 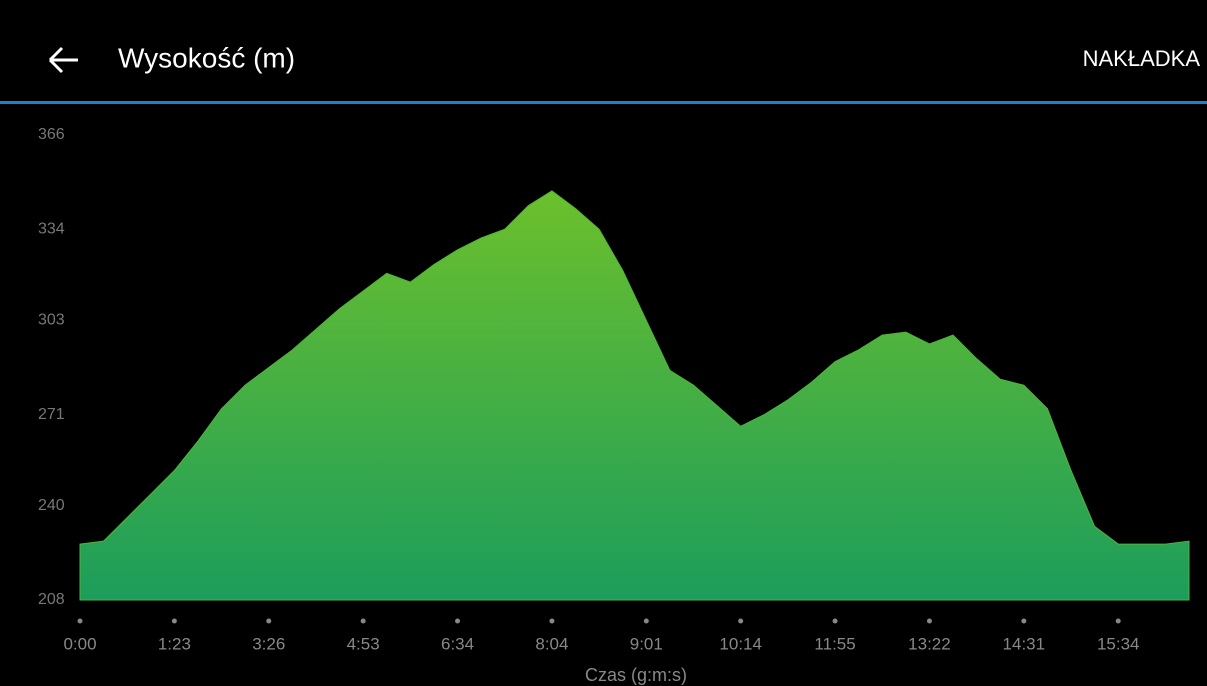 I want to click on x-tick-label: 11:55, so click(x=834, y=643).